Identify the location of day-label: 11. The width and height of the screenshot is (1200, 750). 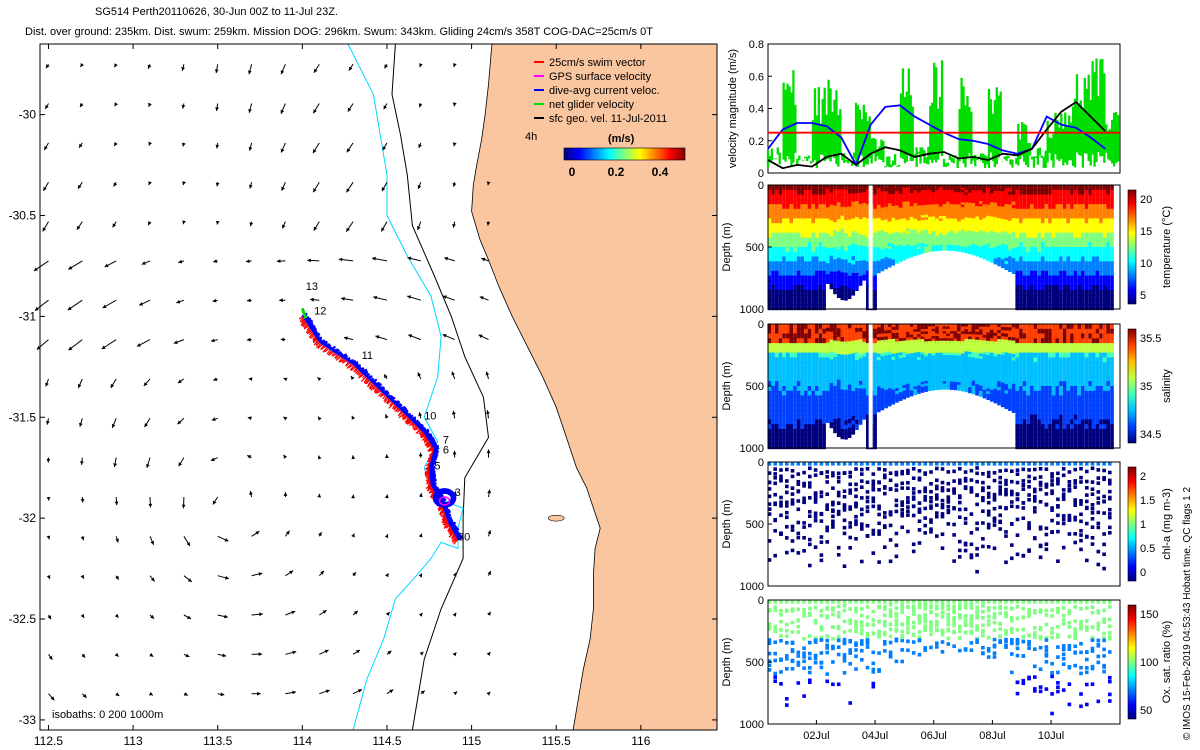
(367, 356).